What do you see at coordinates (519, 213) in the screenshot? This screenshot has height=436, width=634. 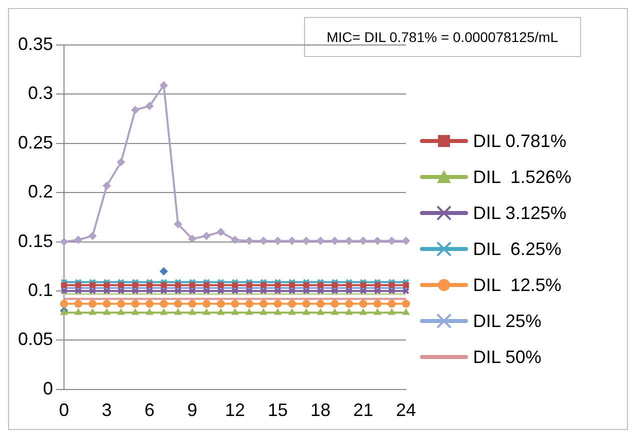 I see `legend-label: DIL 3.125%` at bounding box center [519, 213].